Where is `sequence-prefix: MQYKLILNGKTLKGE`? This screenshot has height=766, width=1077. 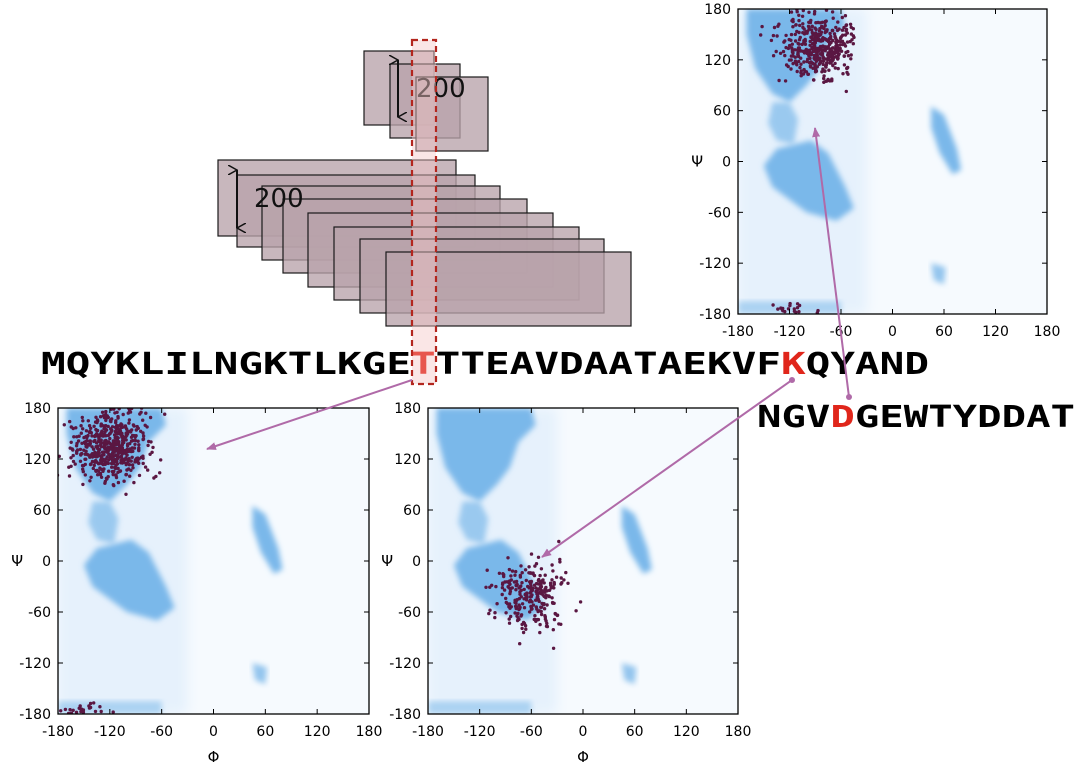 sequence-prefix: MQYKLILNGKTLKGE is located at coordinates (226, 364).